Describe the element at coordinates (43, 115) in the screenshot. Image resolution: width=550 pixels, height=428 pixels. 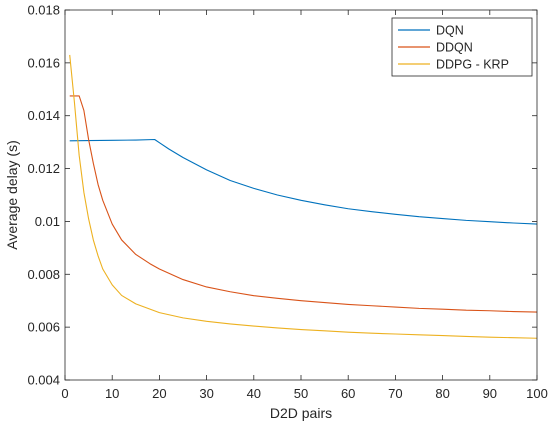
I see `y-tick-label: 0.014` at that location.